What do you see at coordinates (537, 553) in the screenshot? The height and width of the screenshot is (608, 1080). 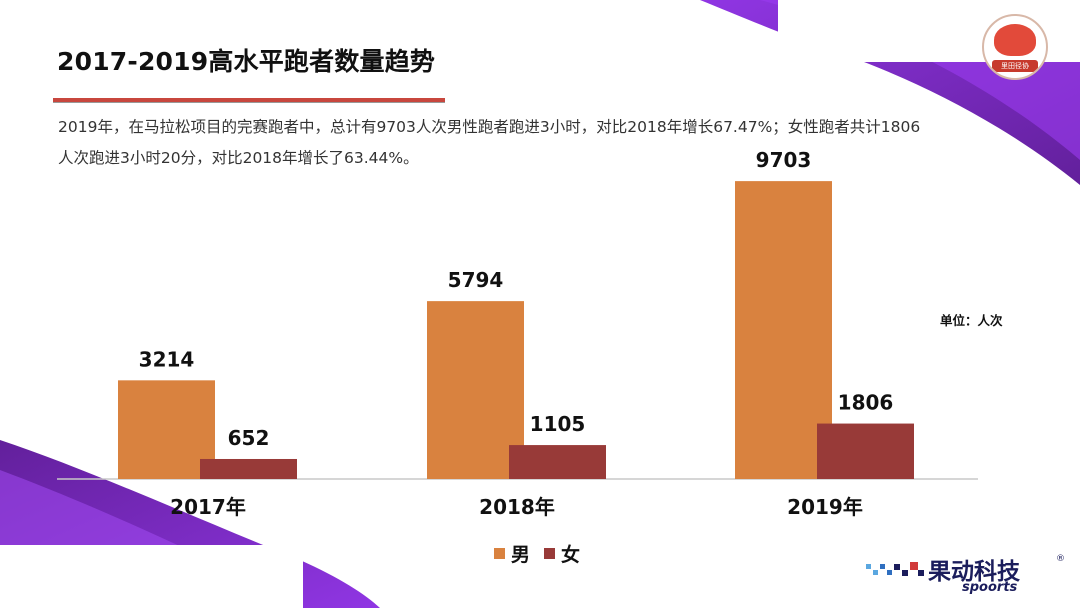 I see `chart-legend: 男 女` at bounding box center [537, 553].